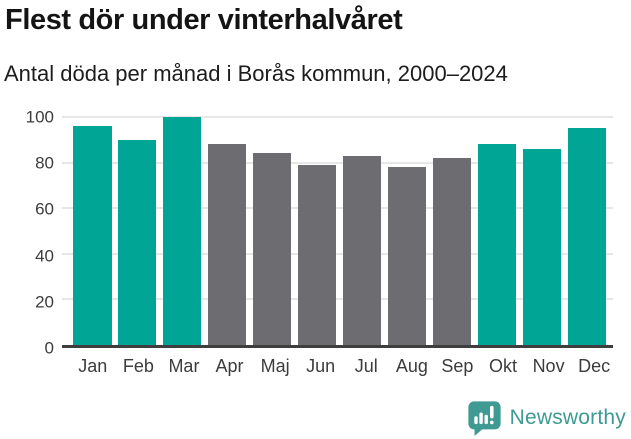 This screenshot has height=439, width=631. Describe the element at coordinates (44, 302) in the screenshot. I see `y-tick-label-20: 20` at that location.